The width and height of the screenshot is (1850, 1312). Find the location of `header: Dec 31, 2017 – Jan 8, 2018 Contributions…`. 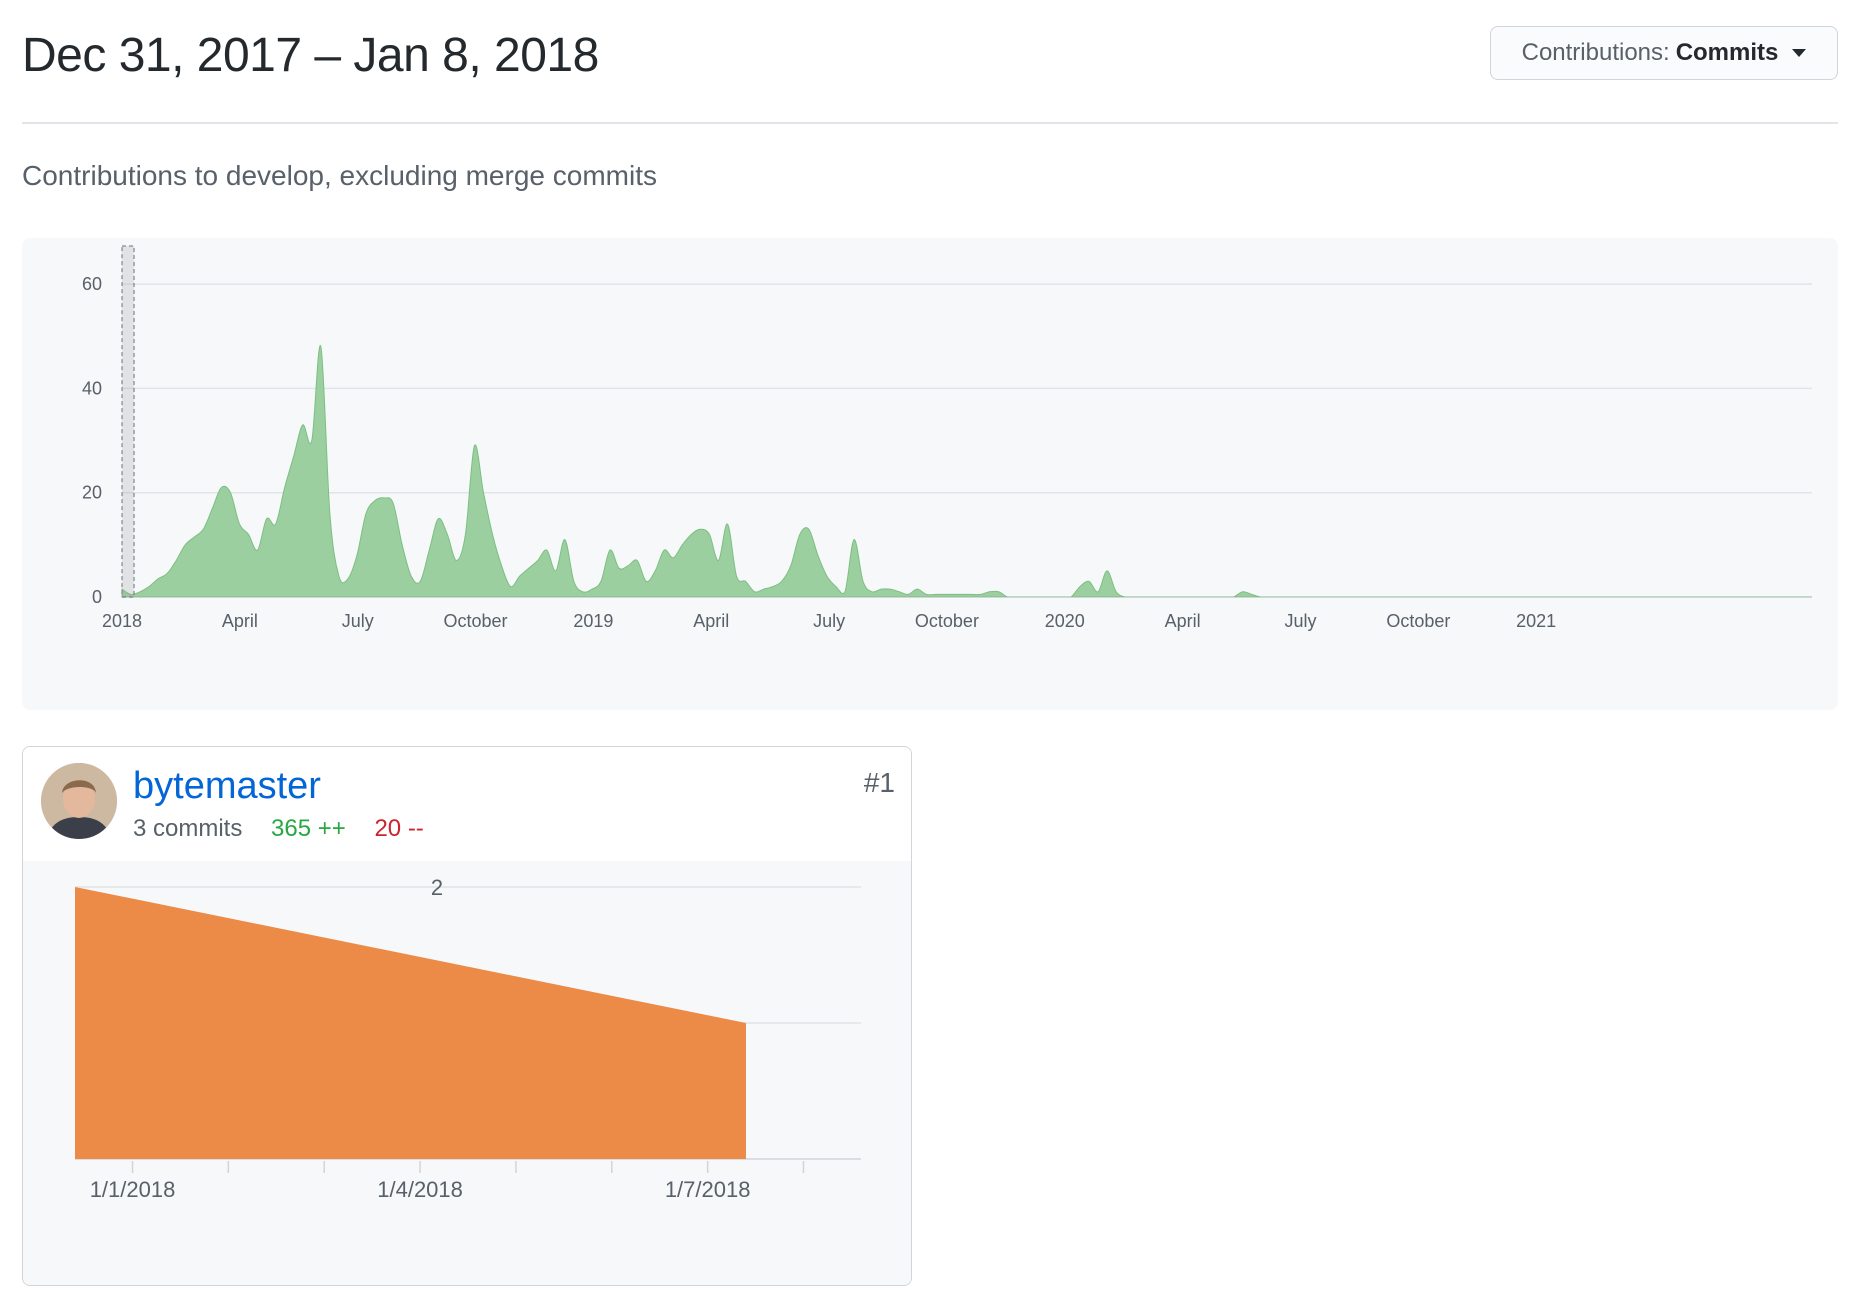

header: Dec 31, 2017 – Jan 8, 2018 Contributions… is located at coordinates (930, 75).